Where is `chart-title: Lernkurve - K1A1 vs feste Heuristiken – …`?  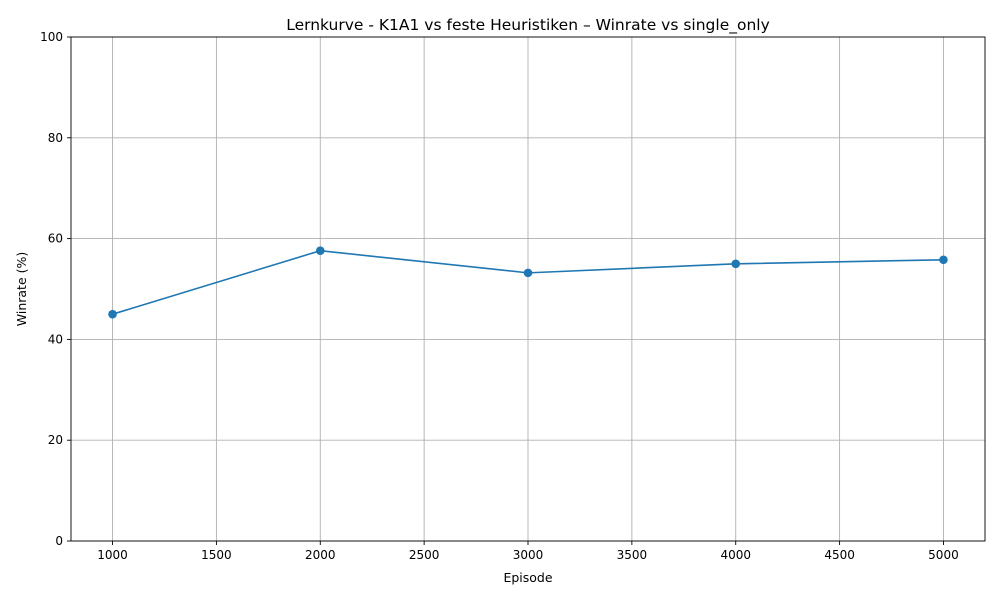
chart-title: Lernkurve - K1A1 vs feste Heuristiken – … is located at coordinates (528, 25).